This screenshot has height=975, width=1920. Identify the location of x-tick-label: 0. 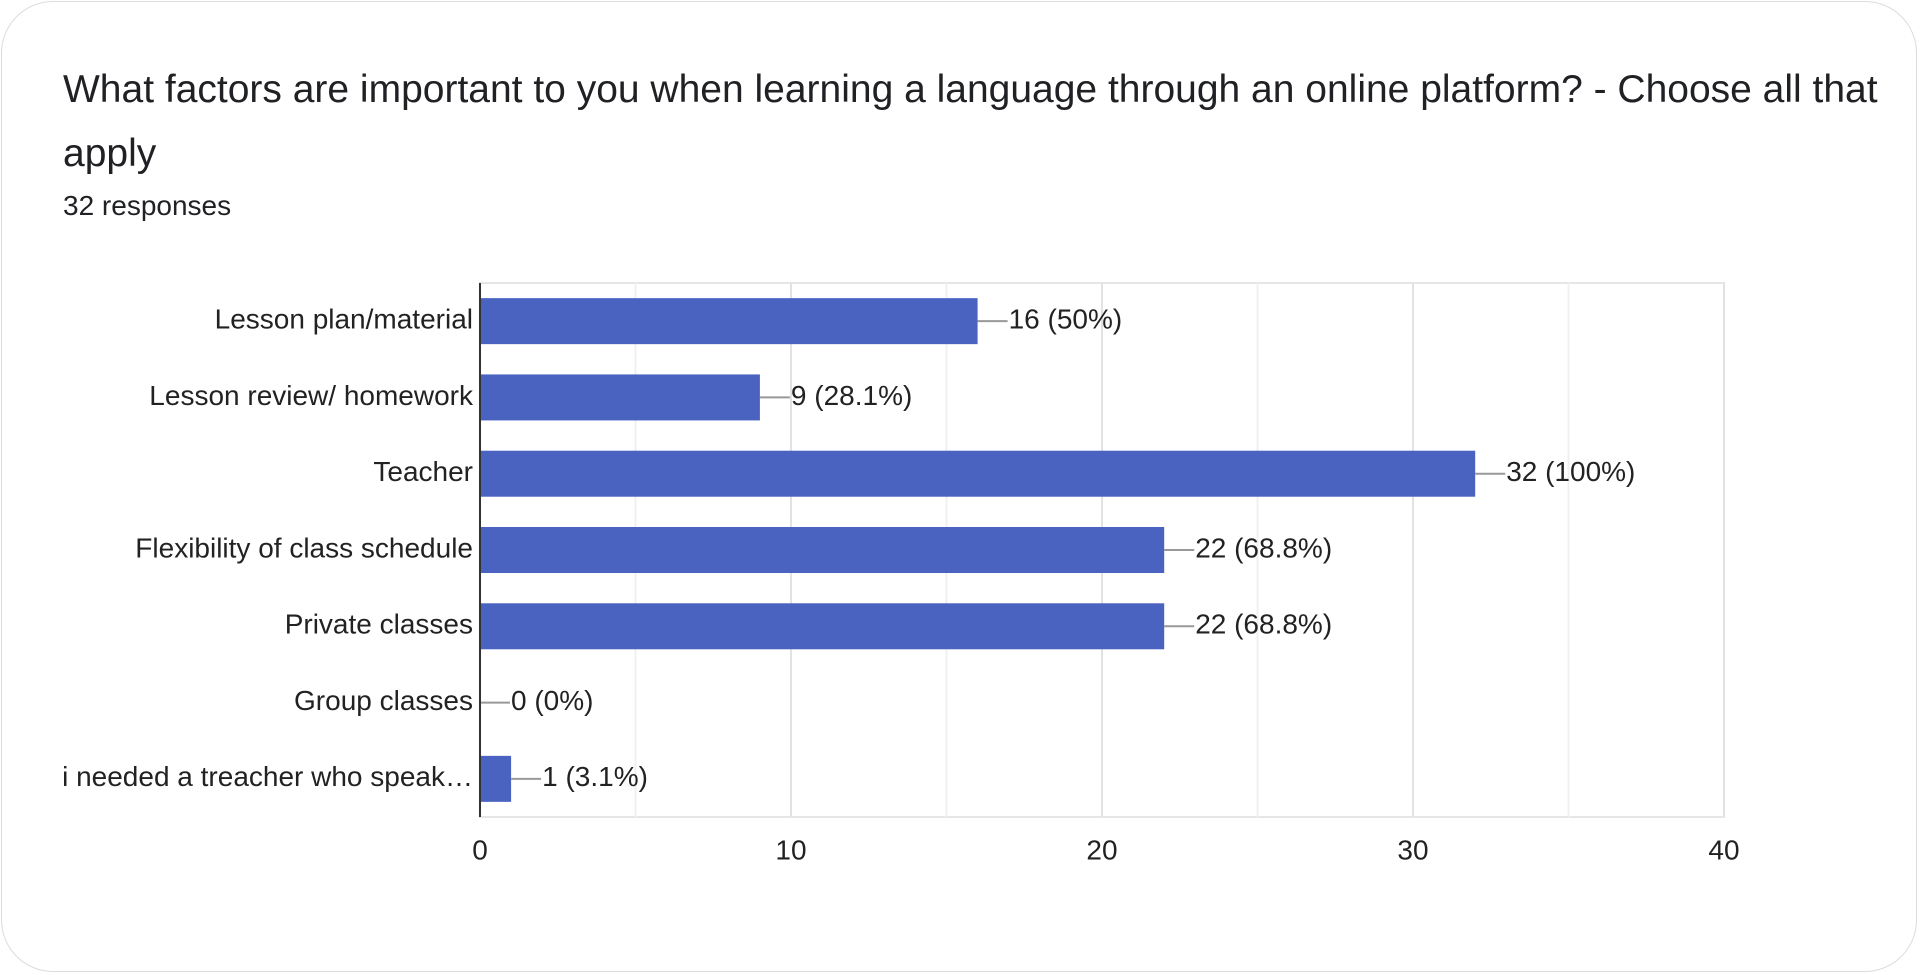
(480, 849).